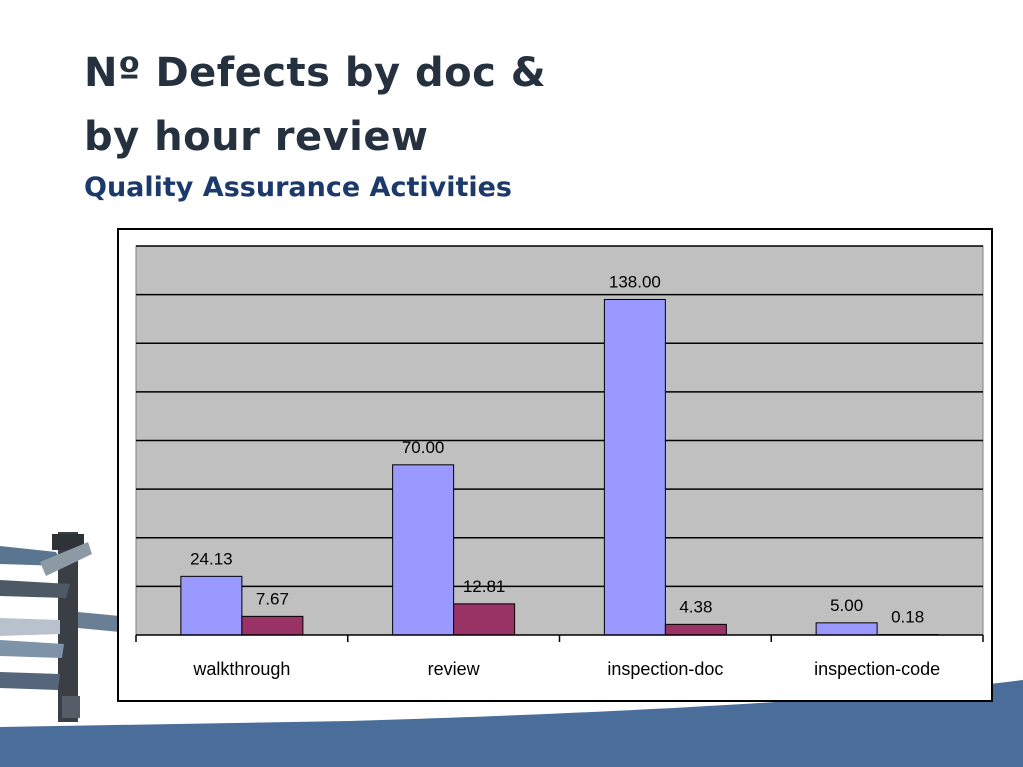  What do you see at coordinates (695, 629) in the screenshot?
I see `bar-series-2-inspection-doc` at bounding box center [695, 629].